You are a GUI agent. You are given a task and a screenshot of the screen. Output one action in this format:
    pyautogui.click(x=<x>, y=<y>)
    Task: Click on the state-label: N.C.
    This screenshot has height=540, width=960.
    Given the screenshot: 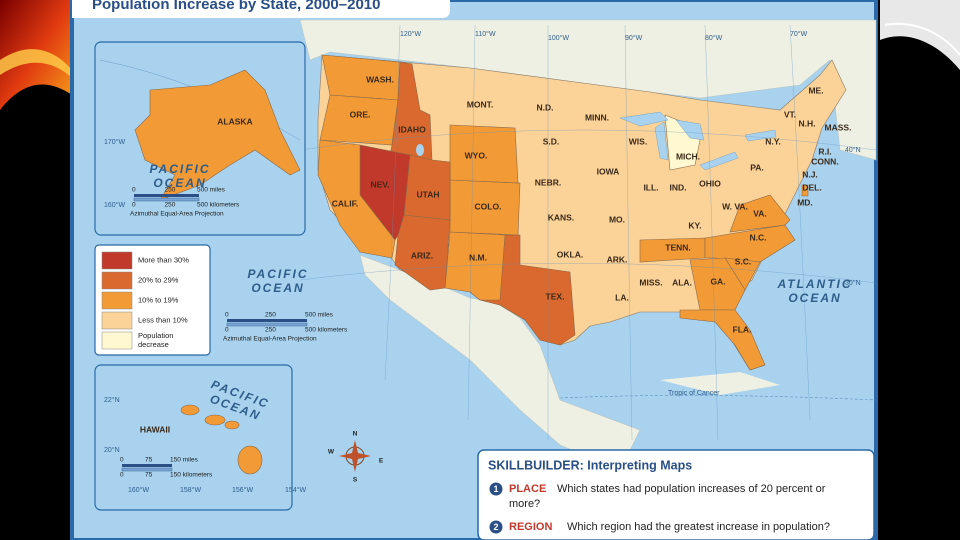 What is the action you would take?
    pyautogui.click(x=758, y=237)
    